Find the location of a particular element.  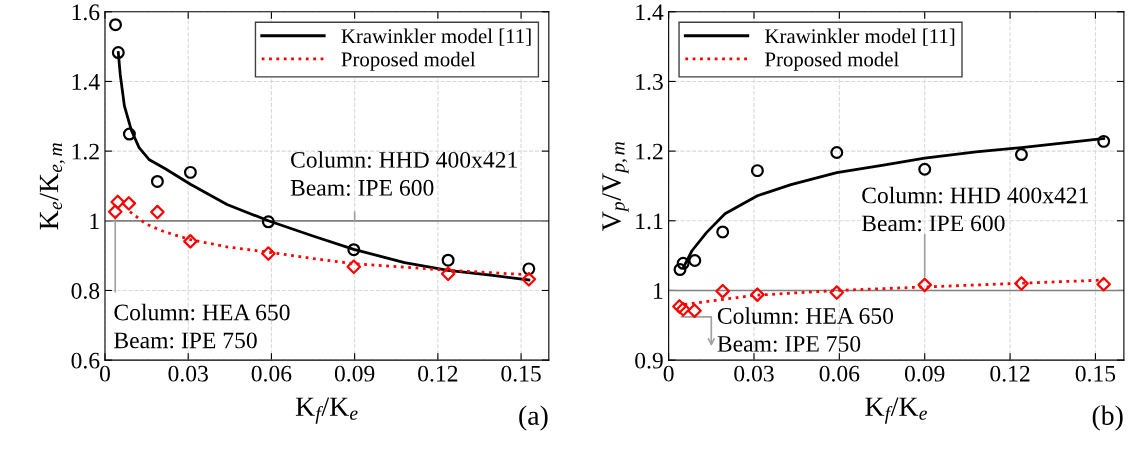

text: (a) is located at coordinates (533, 418).